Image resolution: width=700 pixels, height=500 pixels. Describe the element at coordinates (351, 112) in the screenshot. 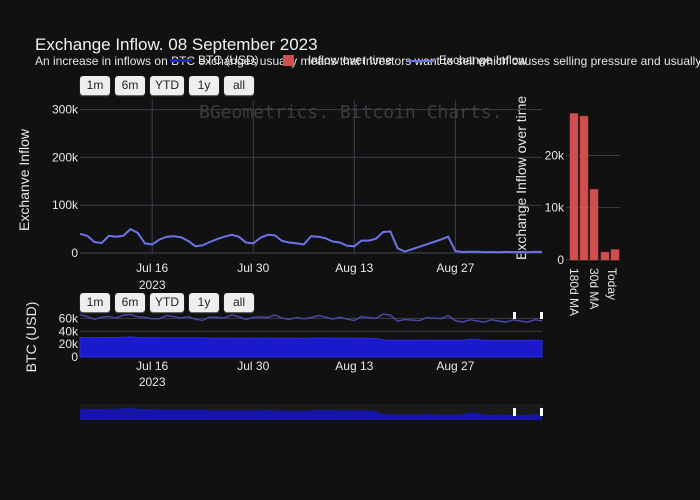

I see `watermark: BGeometrics. Bitcoin Charts.` at that location.